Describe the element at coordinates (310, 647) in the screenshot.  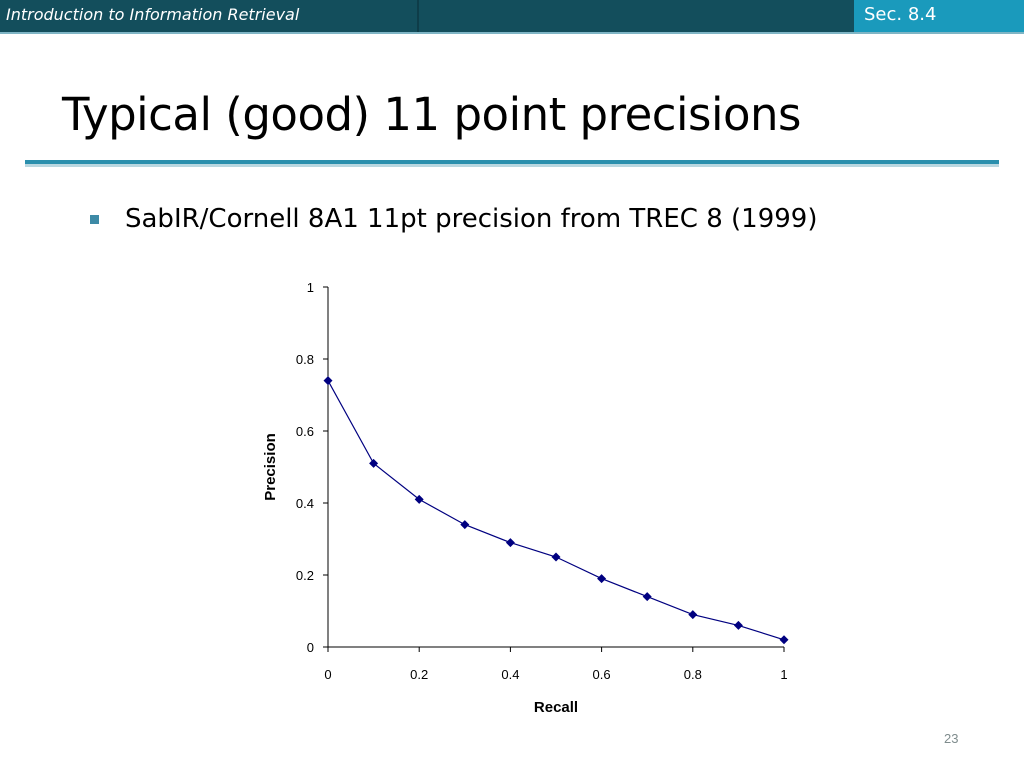
I see `y-tick-label: 0` at that location.